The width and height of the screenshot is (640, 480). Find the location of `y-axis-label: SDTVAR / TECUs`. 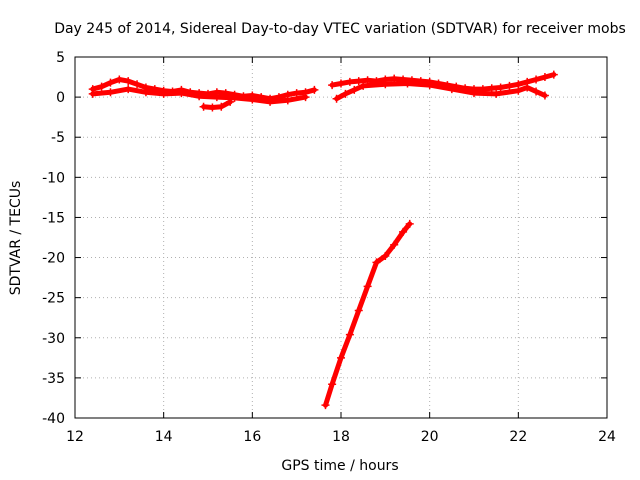

y-axis-label: SDTVAR / TECUs is located at coordinates (16, 238).